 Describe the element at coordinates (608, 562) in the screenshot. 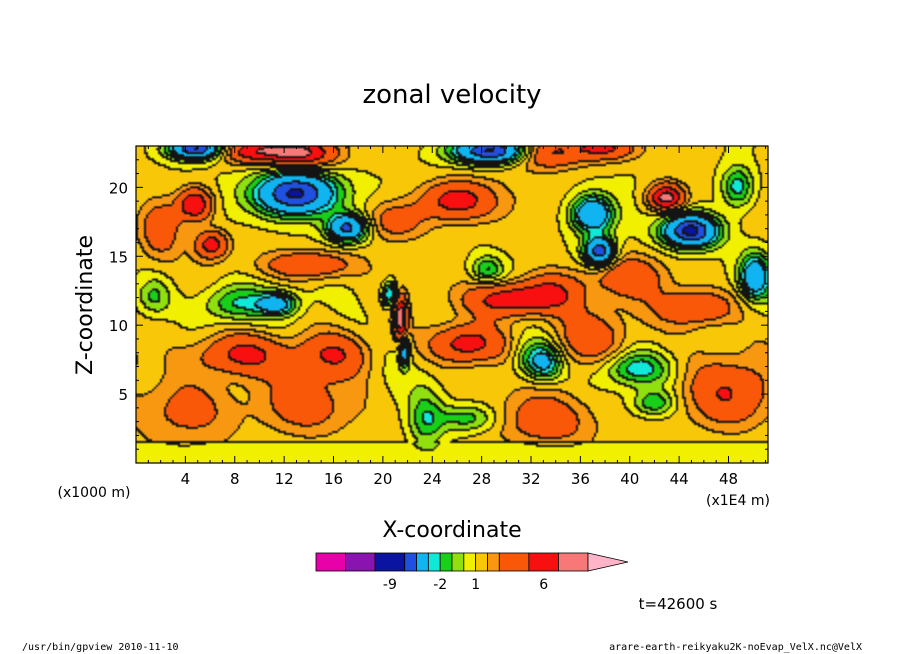

I see `colorbar-arrow` at that location.